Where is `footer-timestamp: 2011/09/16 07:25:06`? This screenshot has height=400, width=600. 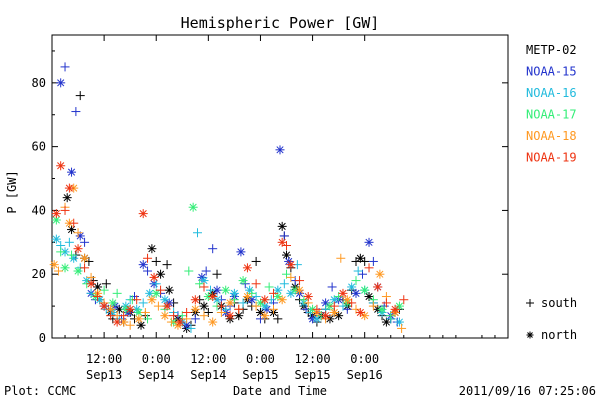
footer-timestamp: 2011/09/16 07:25:06 is located at coordinates (527, 391).